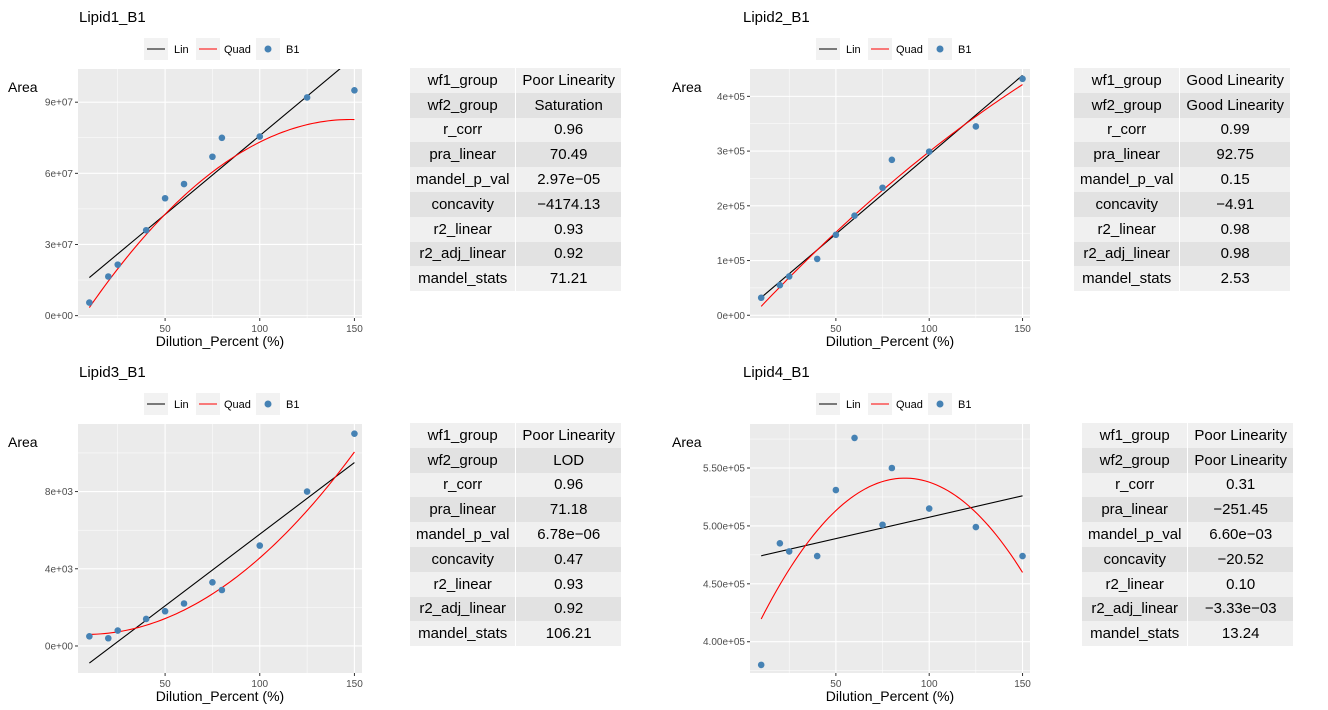  What do you see at coordinates (568, 609) in the screenshot?
I see `stats-value-cell: 0.92` at bounding box center [568, 609].